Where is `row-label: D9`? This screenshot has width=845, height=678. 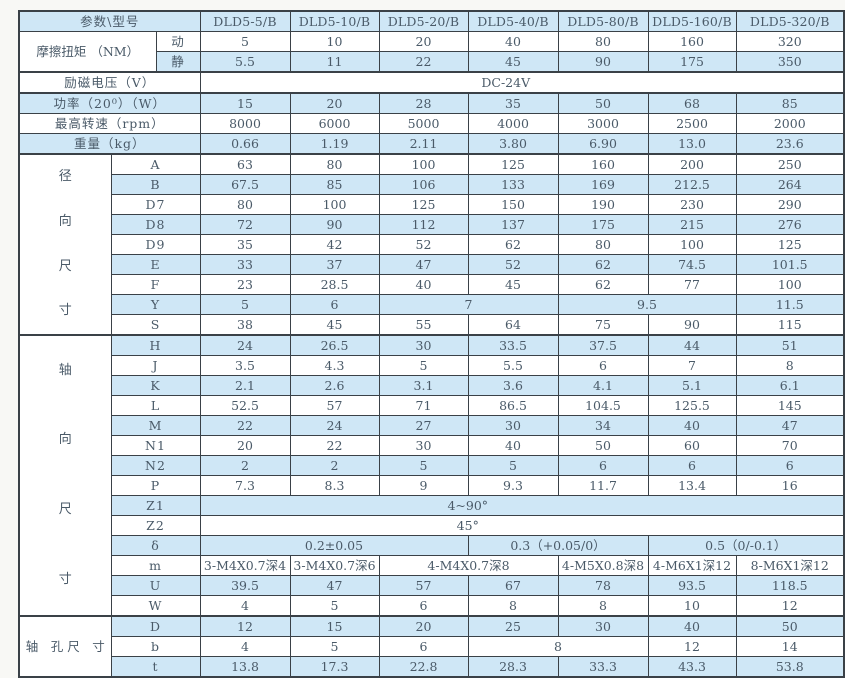 row-label: D9 is located at coordinates (155, 244).